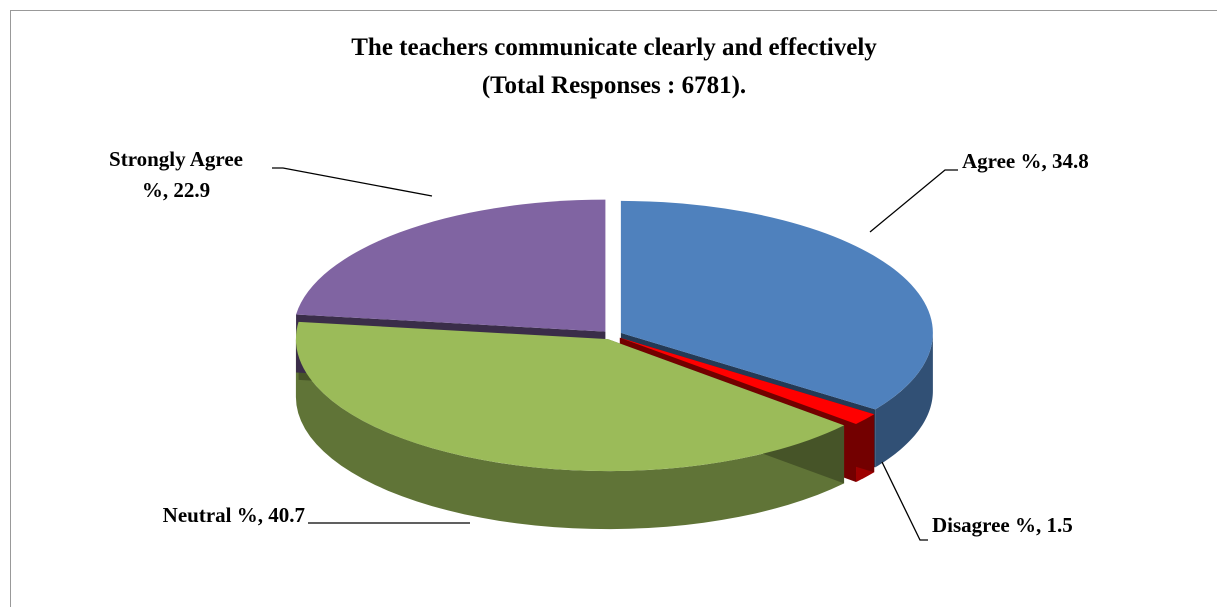  What do you see at coordinates (176, 174) in the screenshot?
I see `data-label: Strongly Agree%, 22.9` at bounding box center [176, 174].